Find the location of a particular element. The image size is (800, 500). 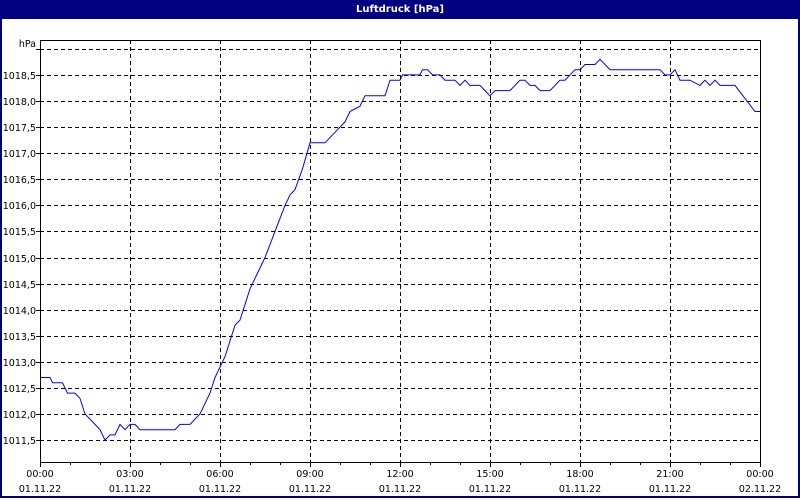

y-tick-label: 1012,0 is located at coordinates (19, 415).